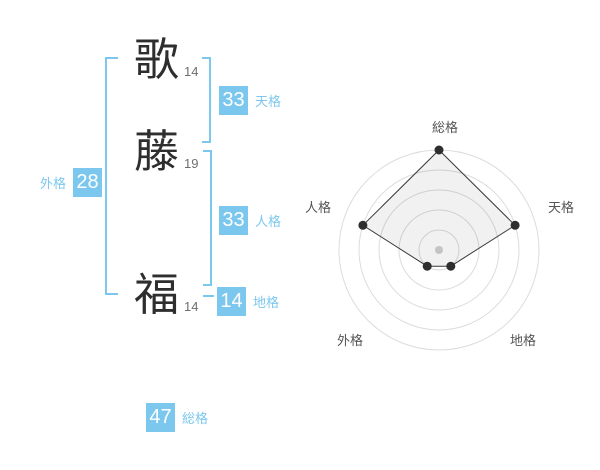 Image resolution: width=600 pixels, height=470 pixels. Describe the element at coordinates (350, 340) in the screenshot. I see `radar-axis-label: 外格` at that location.